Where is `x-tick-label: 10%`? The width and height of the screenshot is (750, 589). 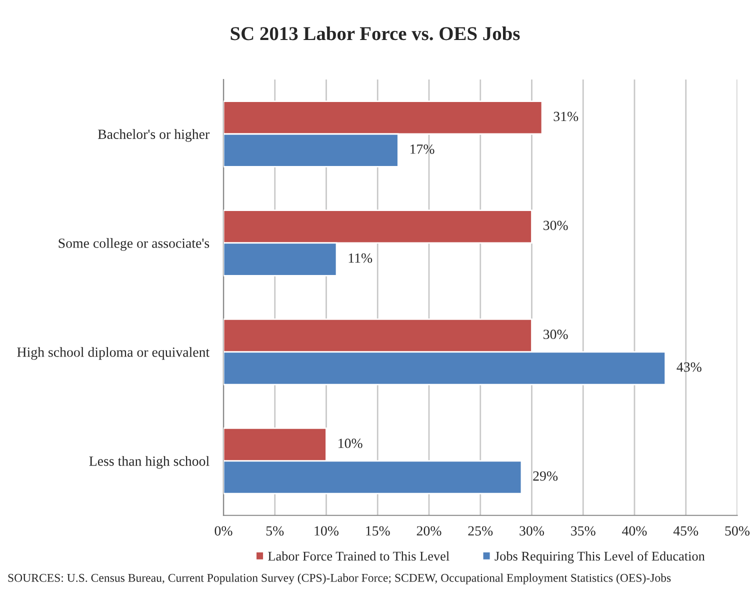
x-tick-label: 10% is located at coordinates (326, 531).